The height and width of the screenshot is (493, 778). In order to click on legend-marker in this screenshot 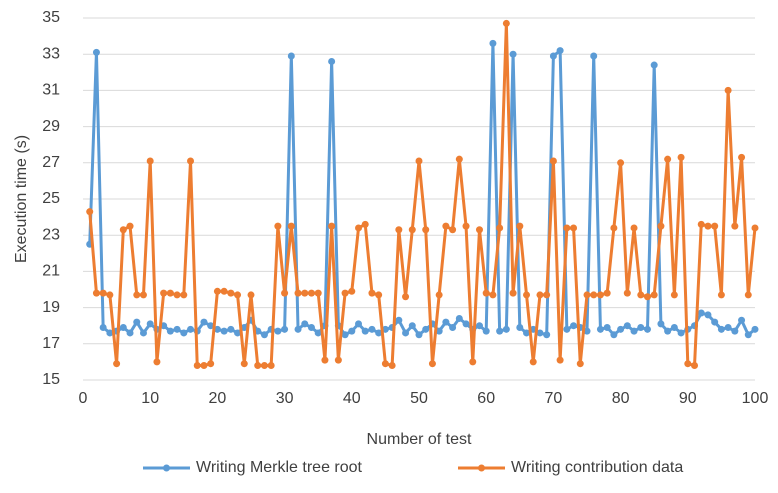, I will do `click(166, 468)`.